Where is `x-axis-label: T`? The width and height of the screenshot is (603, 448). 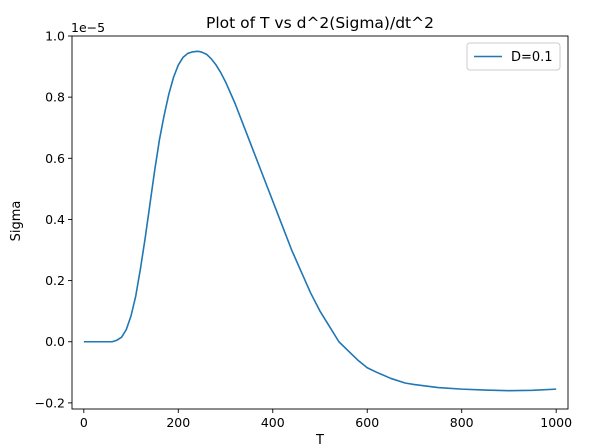 x-axis-label: T is located at coordinates (319, 440).